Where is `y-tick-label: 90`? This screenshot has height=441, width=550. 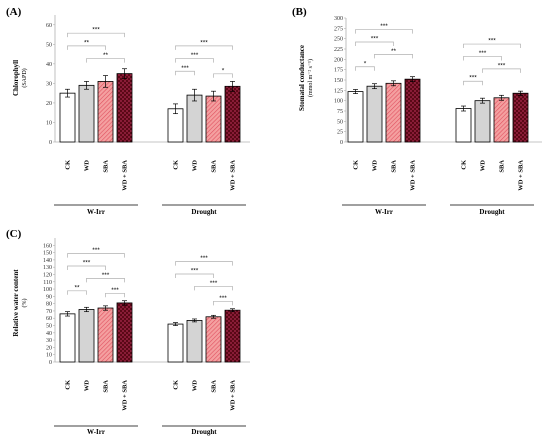
y-tick-label: 90 is located at coordinates (49, 297).